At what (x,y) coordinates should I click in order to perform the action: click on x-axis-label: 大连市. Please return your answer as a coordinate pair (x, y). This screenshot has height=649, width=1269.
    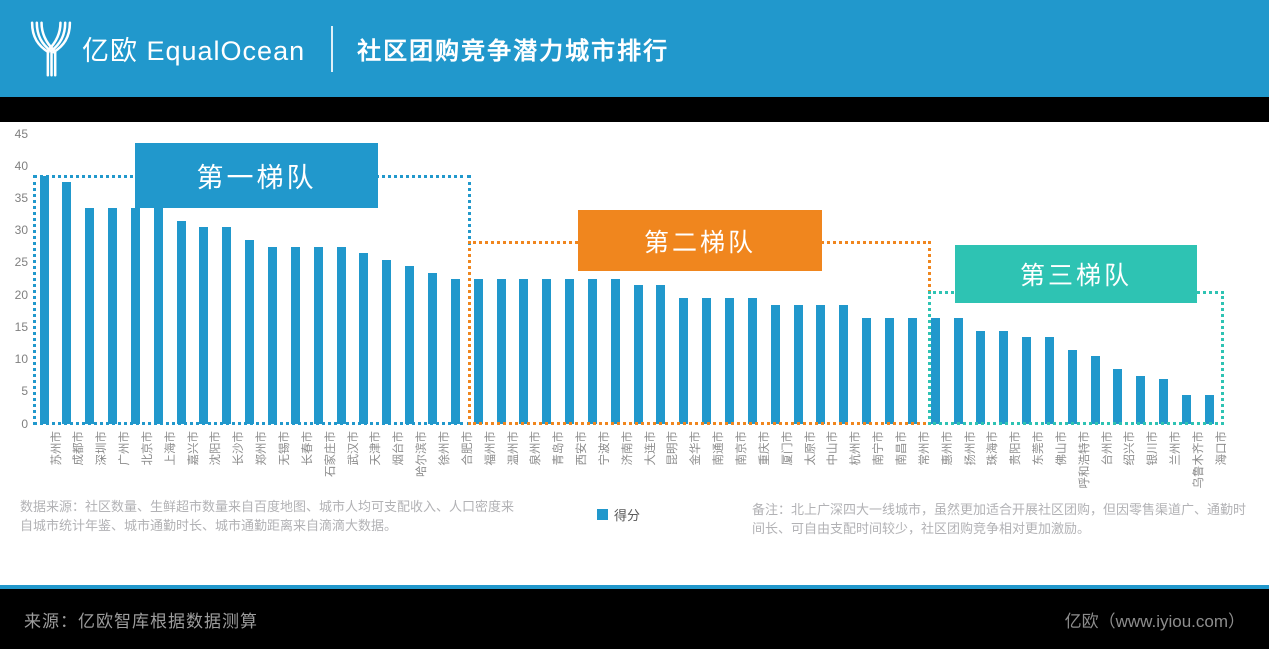
    Looking at the image, I should click on (650, 448).